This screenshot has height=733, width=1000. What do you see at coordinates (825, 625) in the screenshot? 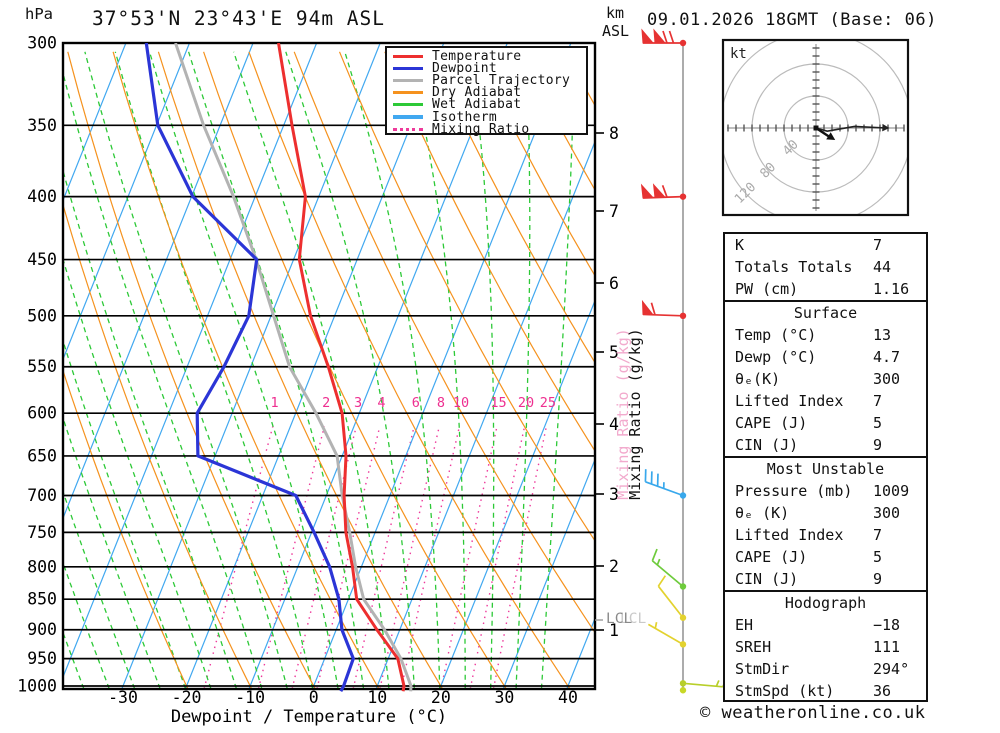
I see `stat-row: EH −18` at bounding box center [825, 625].